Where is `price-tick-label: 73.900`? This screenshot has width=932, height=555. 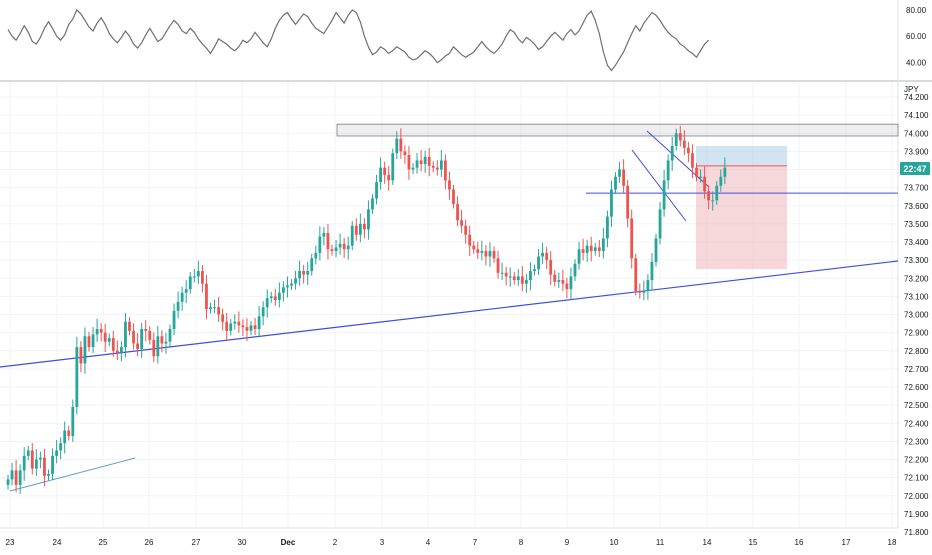
price-tick-label: 73.900 is located at coordinates (916, 151).